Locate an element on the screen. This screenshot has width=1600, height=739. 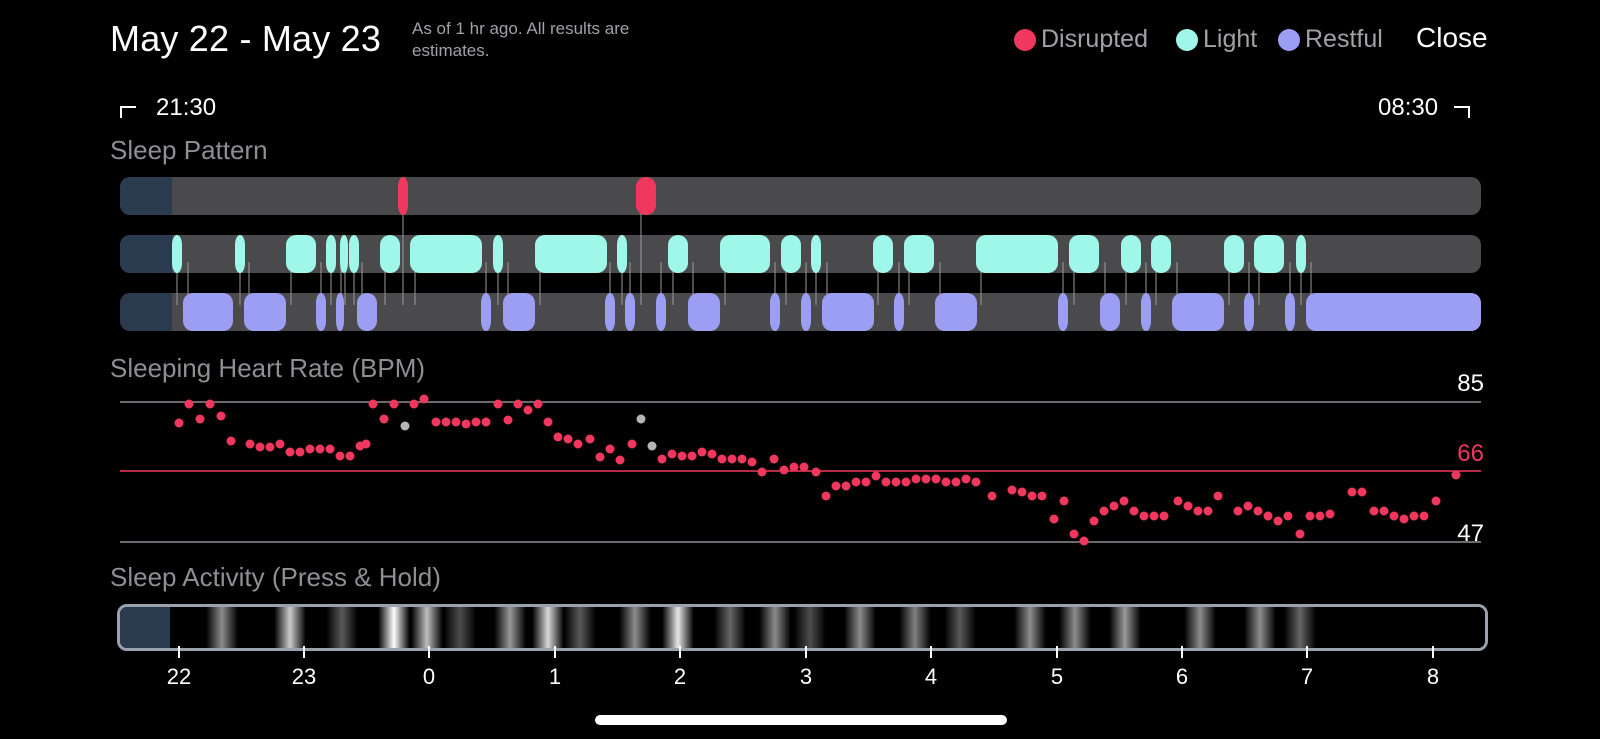
x-tick-label: 7 is located at coordinates (1307, 676).